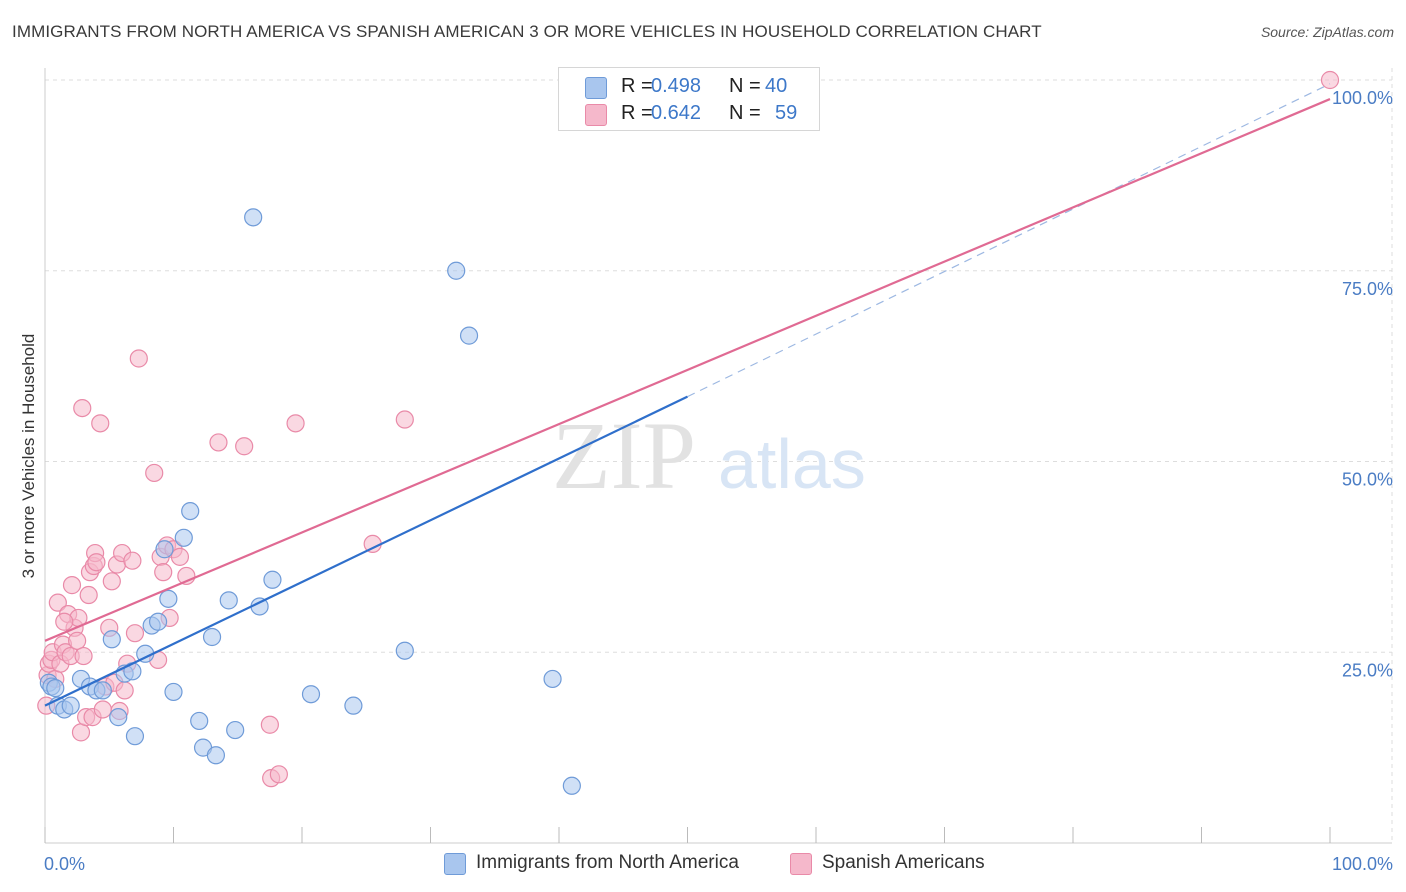 The height and width of the screenshot is (892, 1406). What do you see at coordinates (776, 86) in the screenshot?
I see `legend-n-value: 40` at bounding box center [776, 86].